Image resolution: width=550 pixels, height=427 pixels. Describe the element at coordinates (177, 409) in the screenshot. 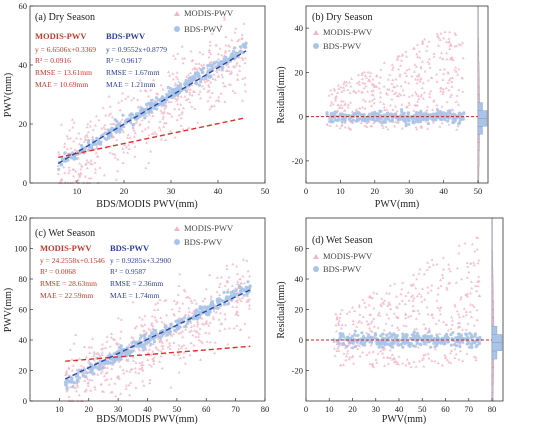

I see `panel-c-x-tick-label: 50` at that location.